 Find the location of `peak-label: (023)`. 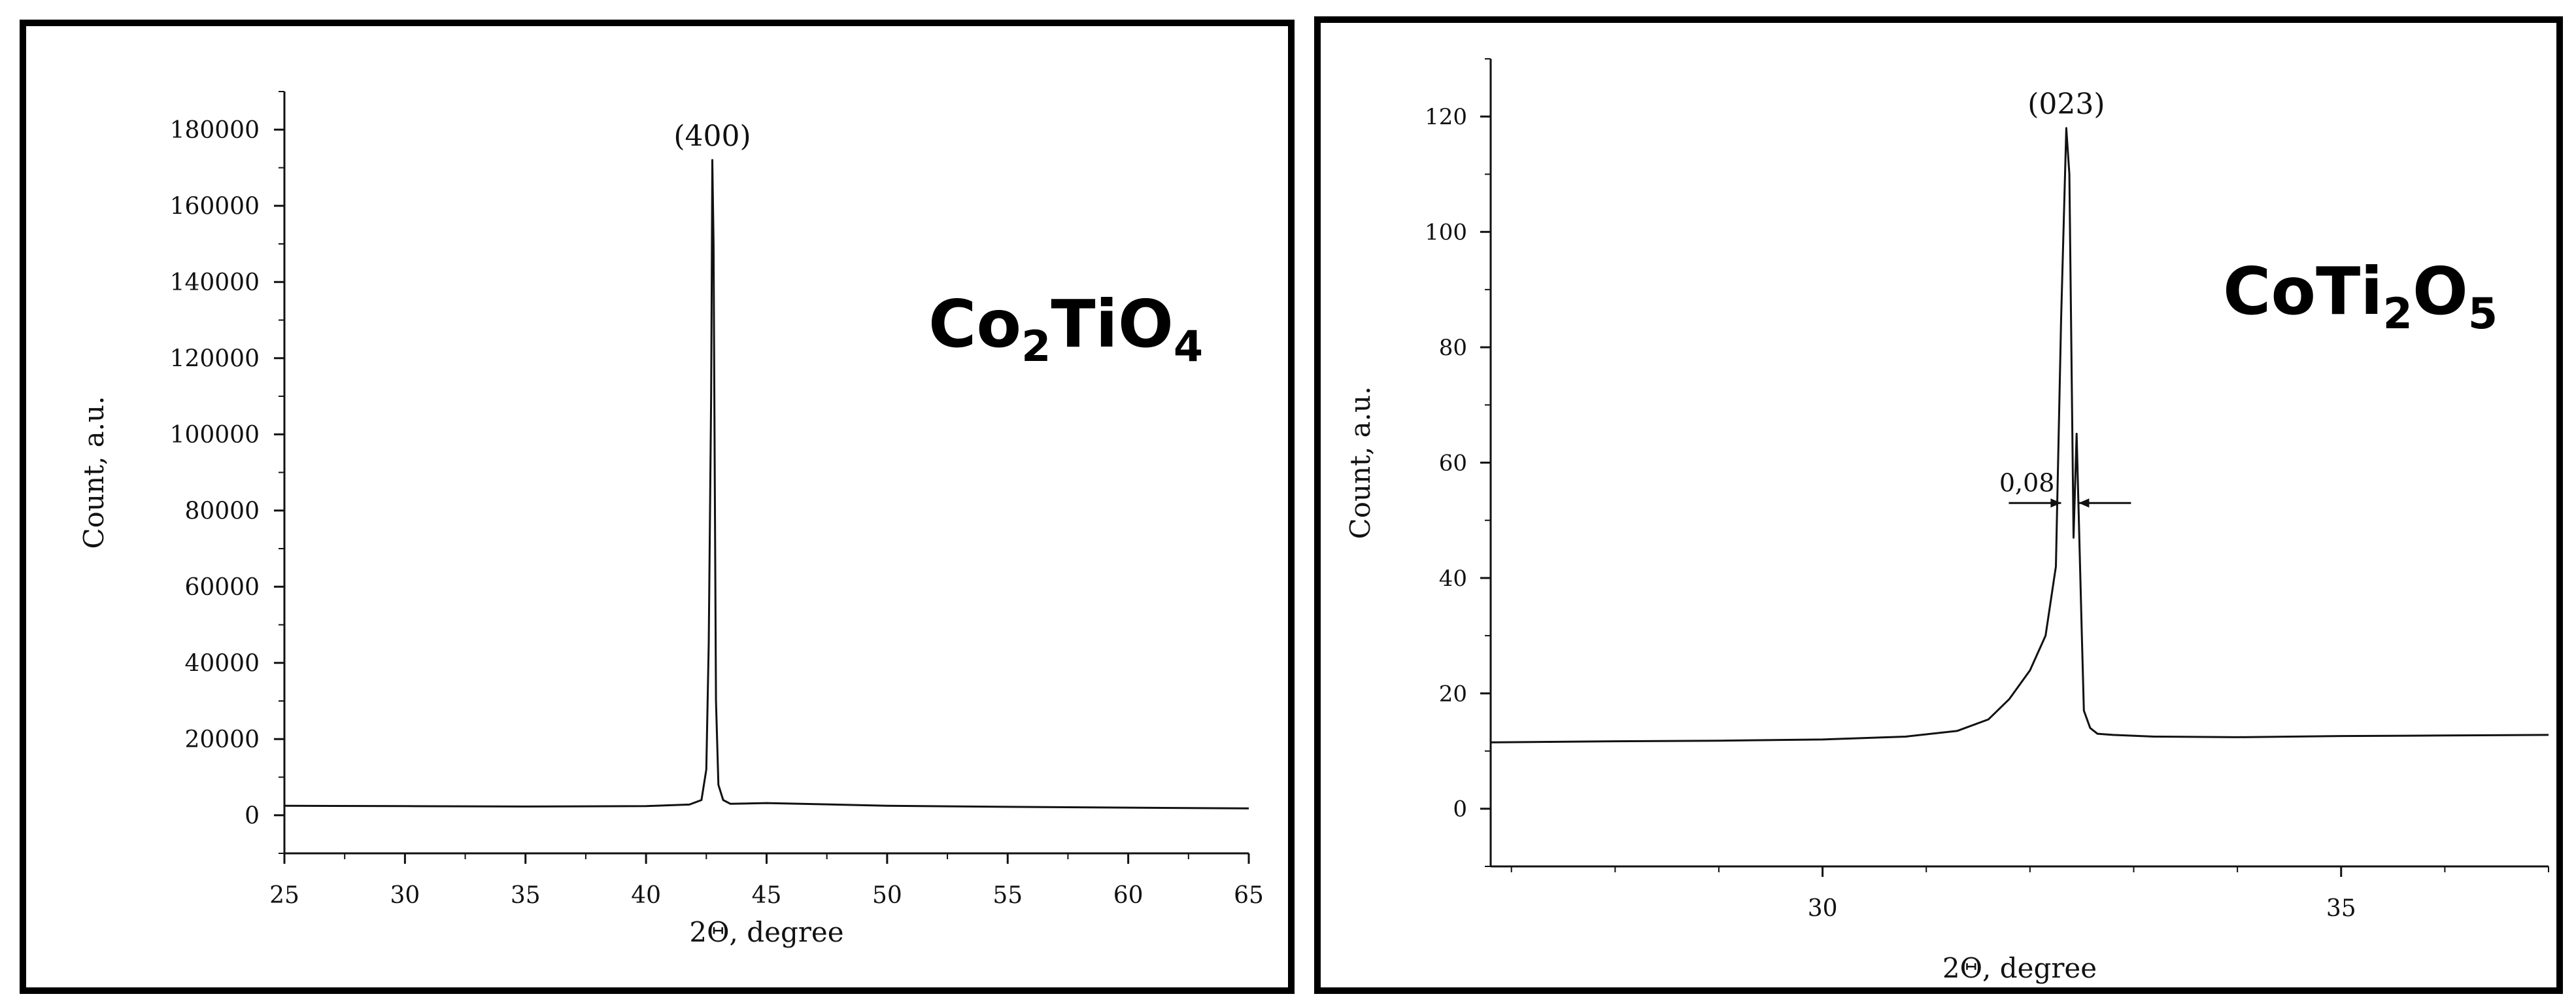

peak-label: (023) is located at coordinates (2066, 104).